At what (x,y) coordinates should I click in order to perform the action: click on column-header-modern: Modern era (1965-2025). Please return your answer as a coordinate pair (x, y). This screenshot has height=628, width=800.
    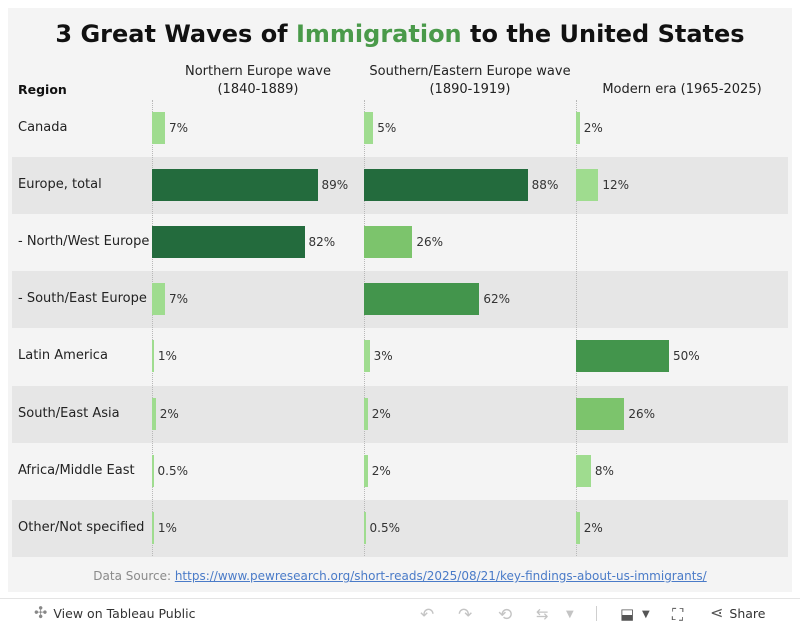
    Looking at the image, I should click on (682, 90).